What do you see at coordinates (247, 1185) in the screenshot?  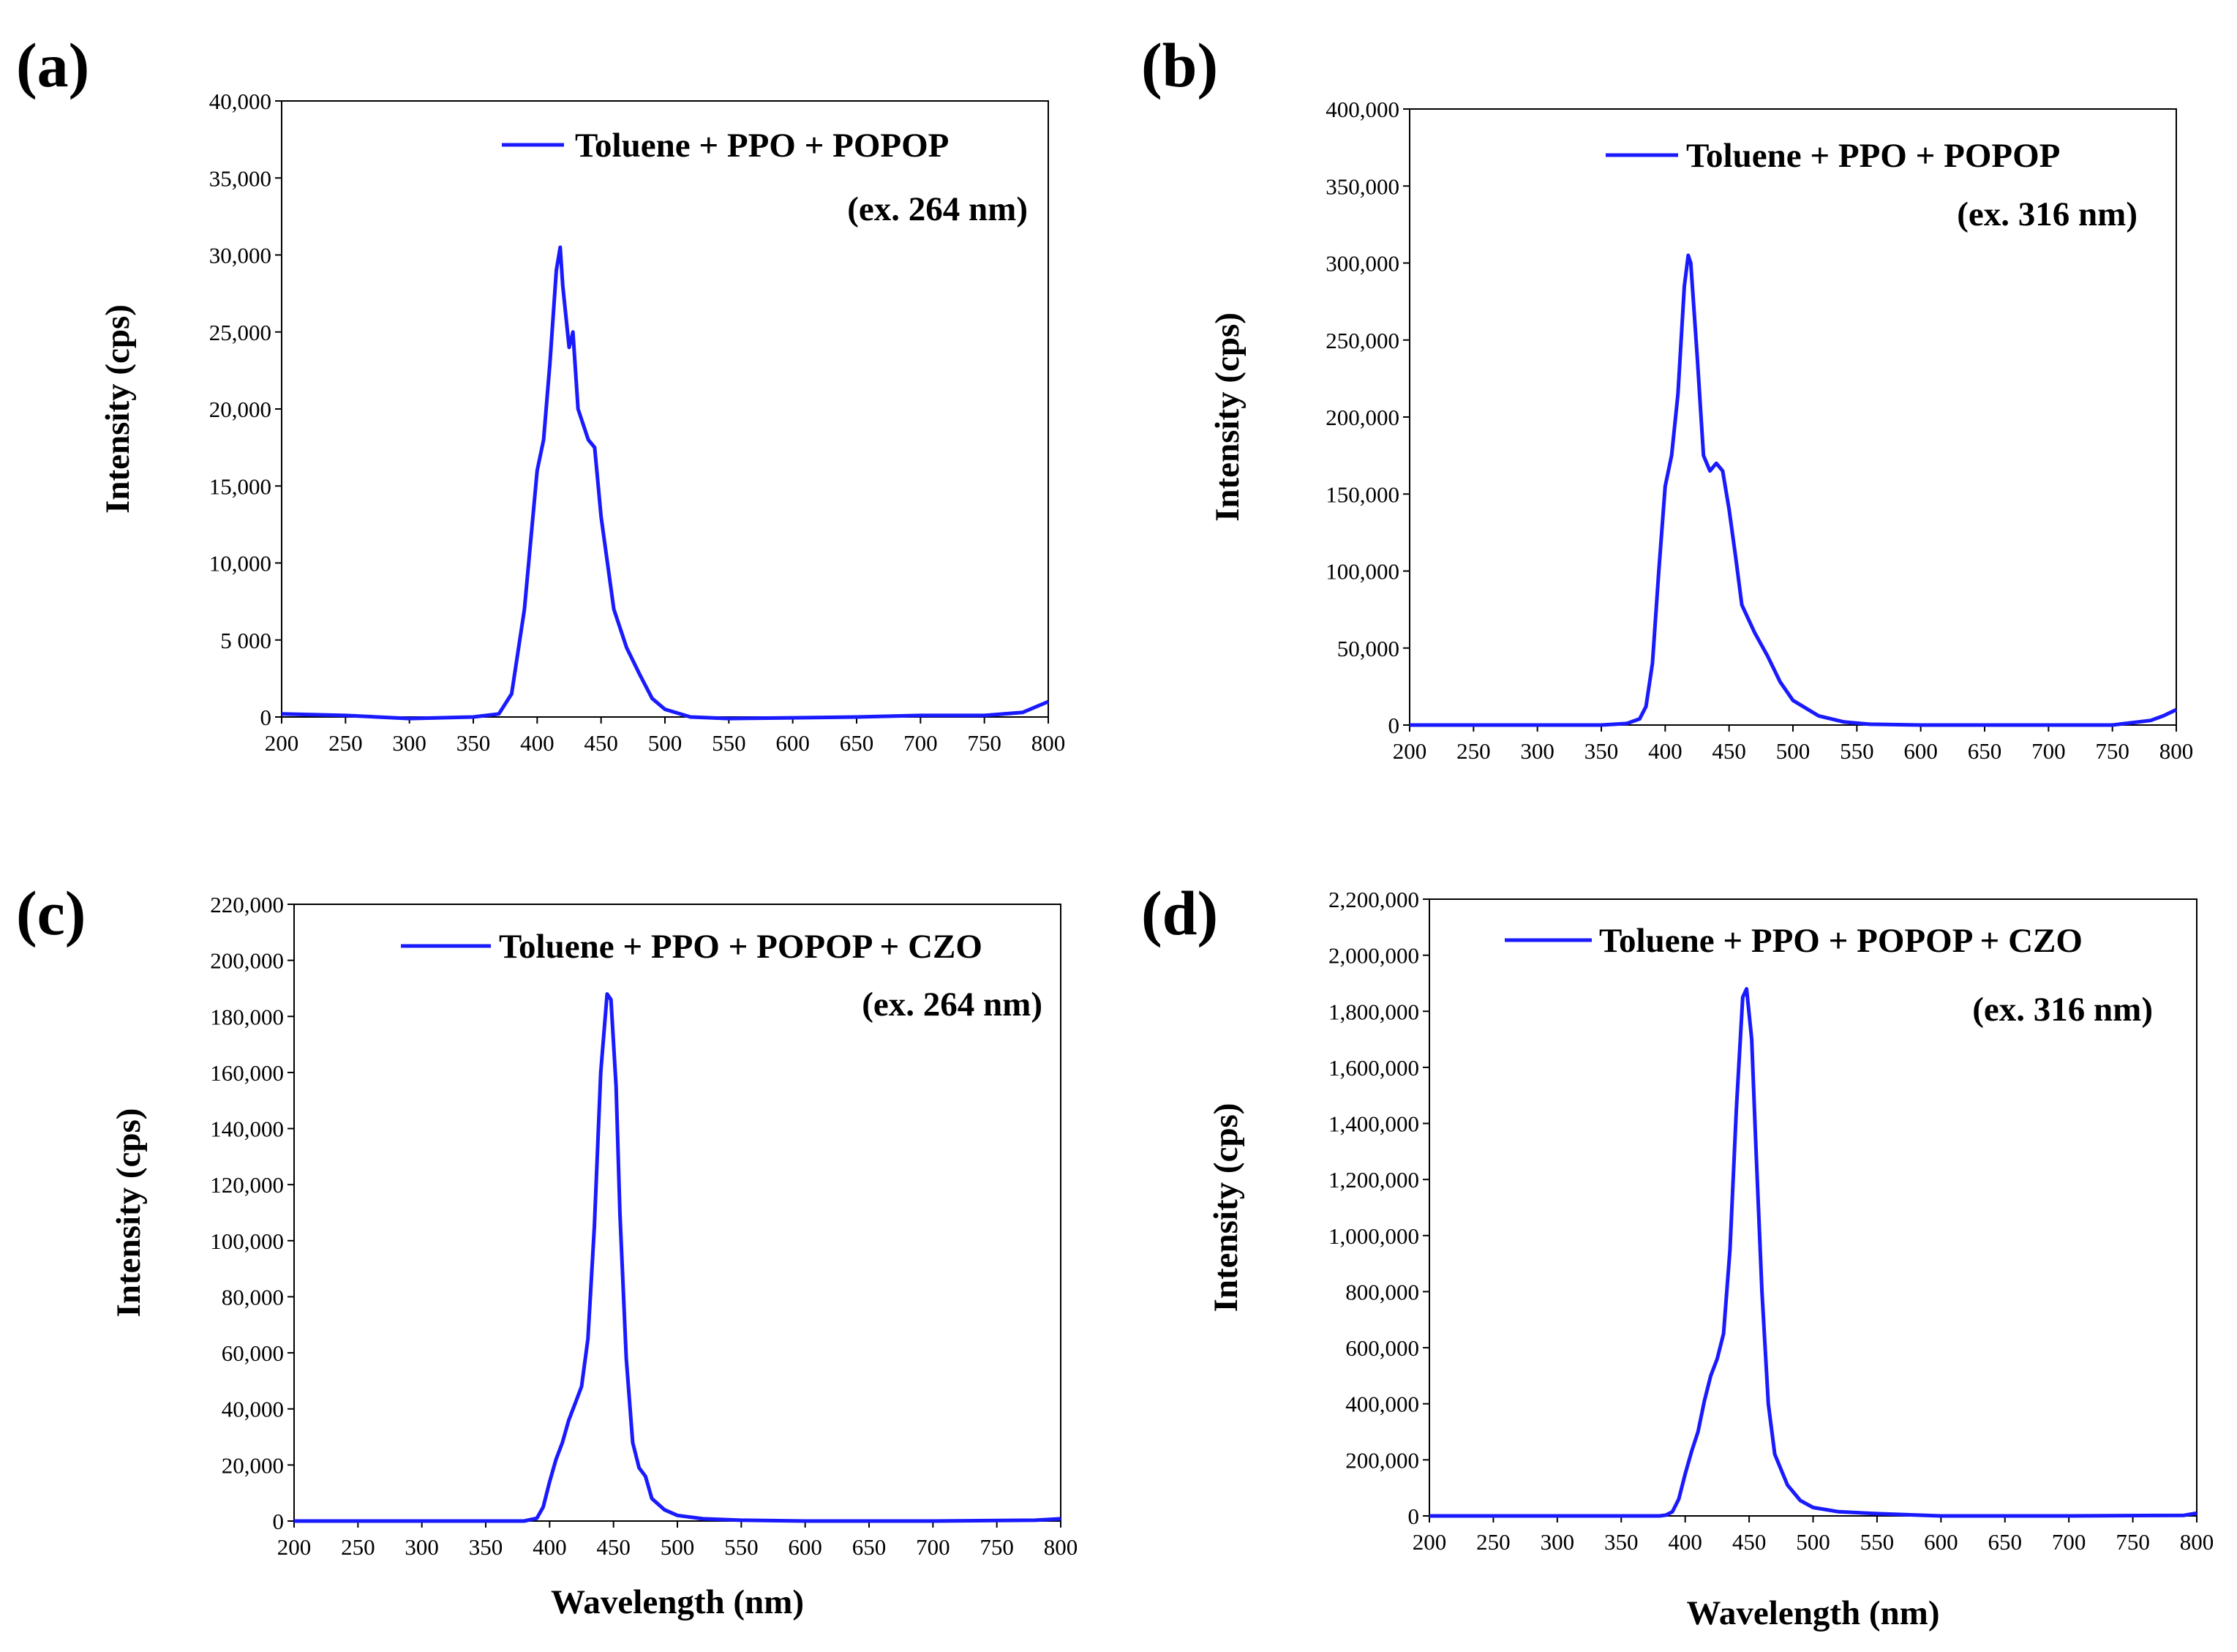 I see `y-tick-label: 120,000` at bounding box center [247, 1185].